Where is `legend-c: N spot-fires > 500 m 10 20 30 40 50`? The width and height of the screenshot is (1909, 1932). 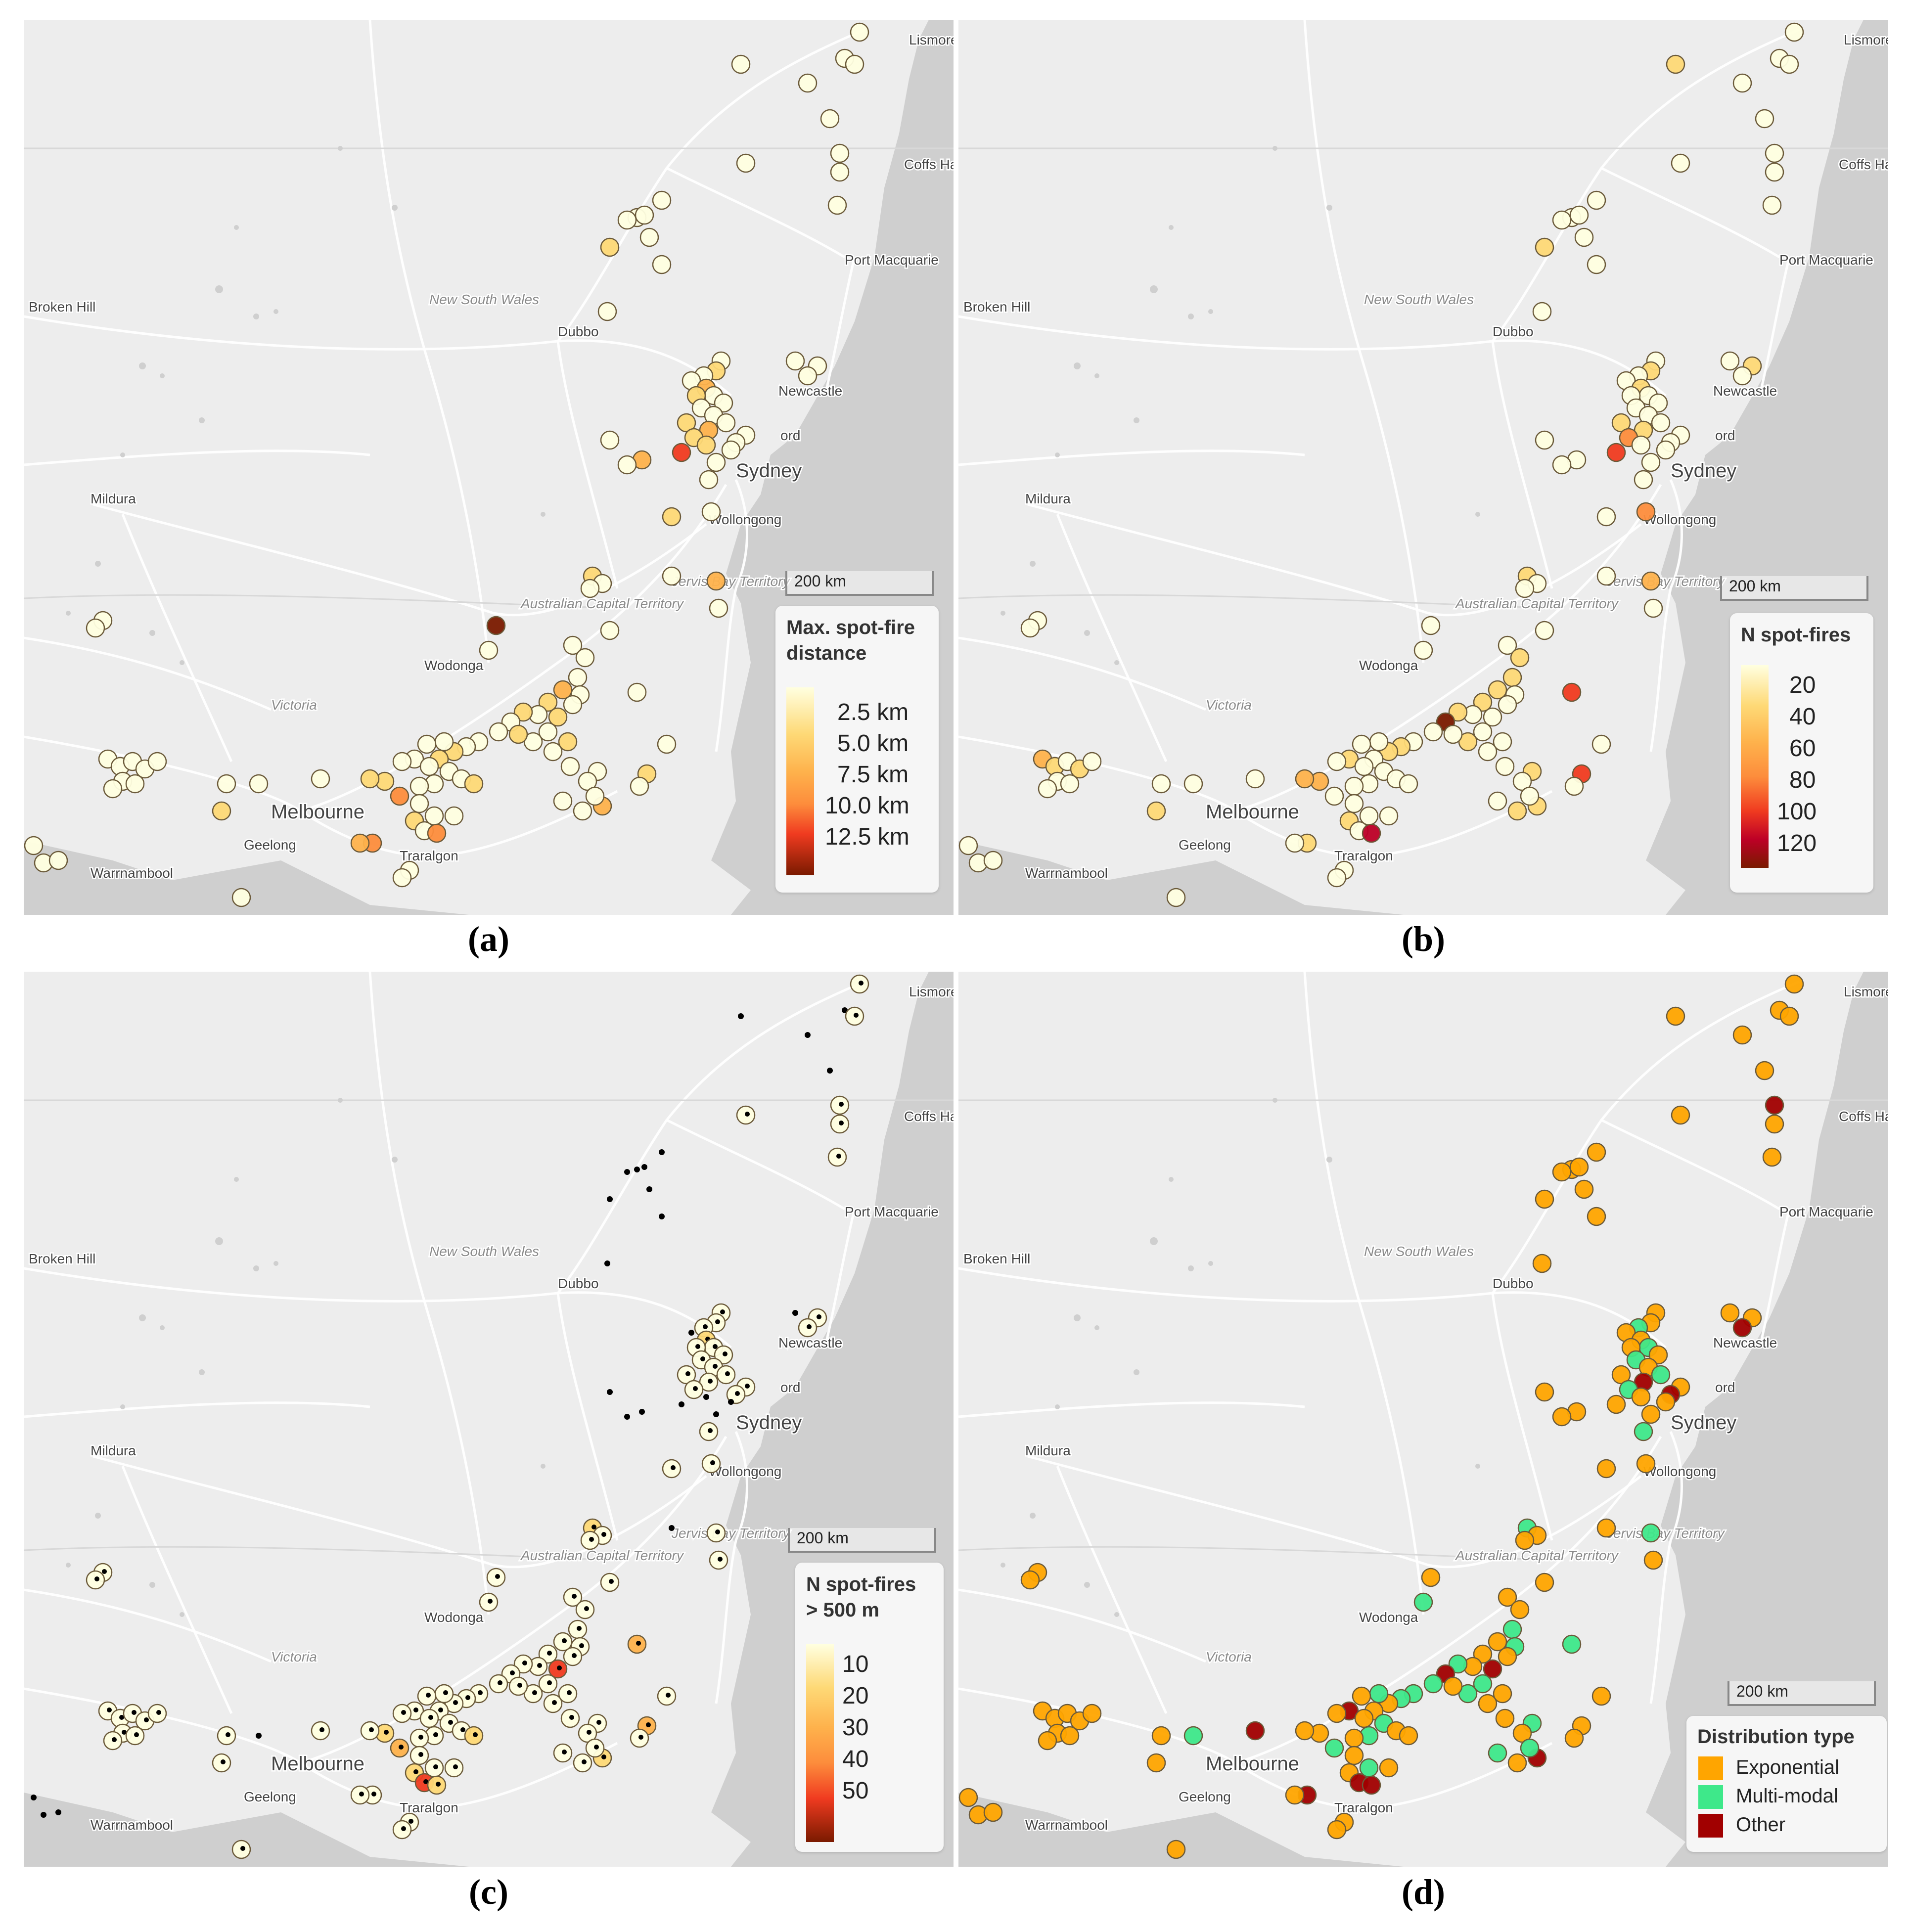 legend-c: N spot-fires > 500 m 10 20 30 40 50 is located at coordinates (870, 1707).